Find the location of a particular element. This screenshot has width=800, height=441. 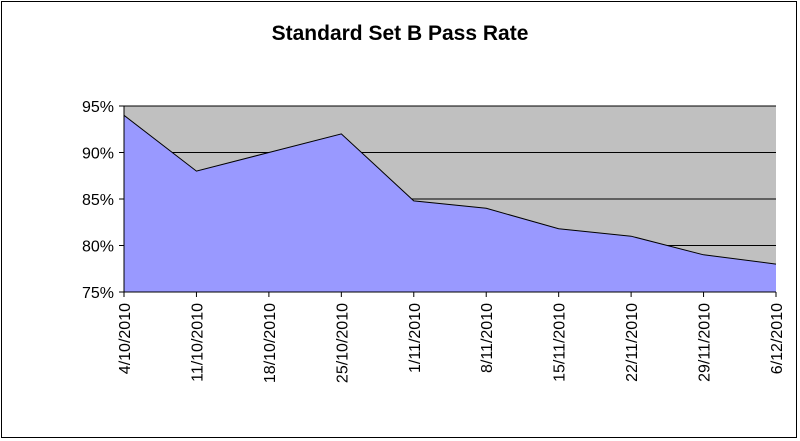

x-tick-label: 18/10/2010 is located at coordinates (270, 343).